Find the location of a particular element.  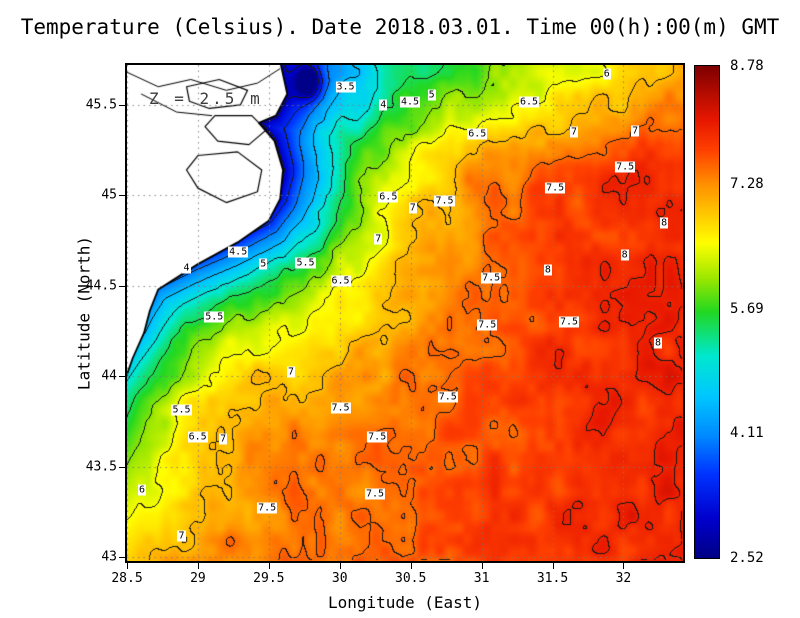

x-tick-label: 29.5 is located at coordinates (269, 578).